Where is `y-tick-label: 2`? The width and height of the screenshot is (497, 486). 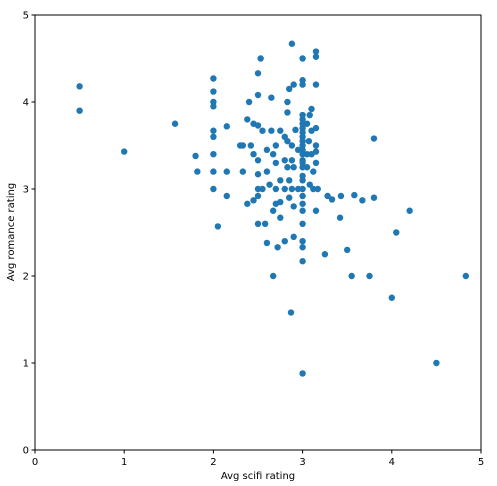 y-tick-label: 2 is located at coordinates (26, 277).